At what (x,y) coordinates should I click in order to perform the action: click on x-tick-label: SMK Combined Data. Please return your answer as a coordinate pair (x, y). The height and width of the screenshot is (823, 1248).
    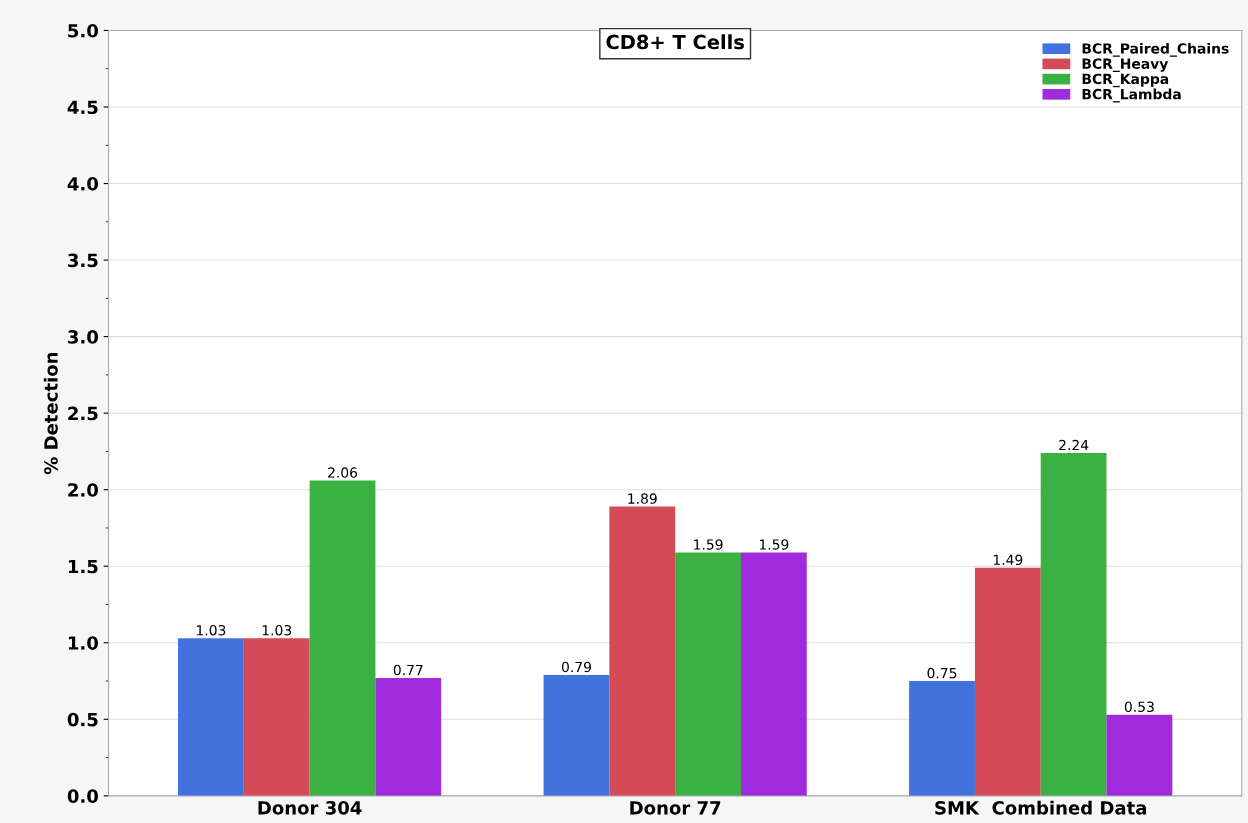
    Looking at the image, I should click on (1040, 807).